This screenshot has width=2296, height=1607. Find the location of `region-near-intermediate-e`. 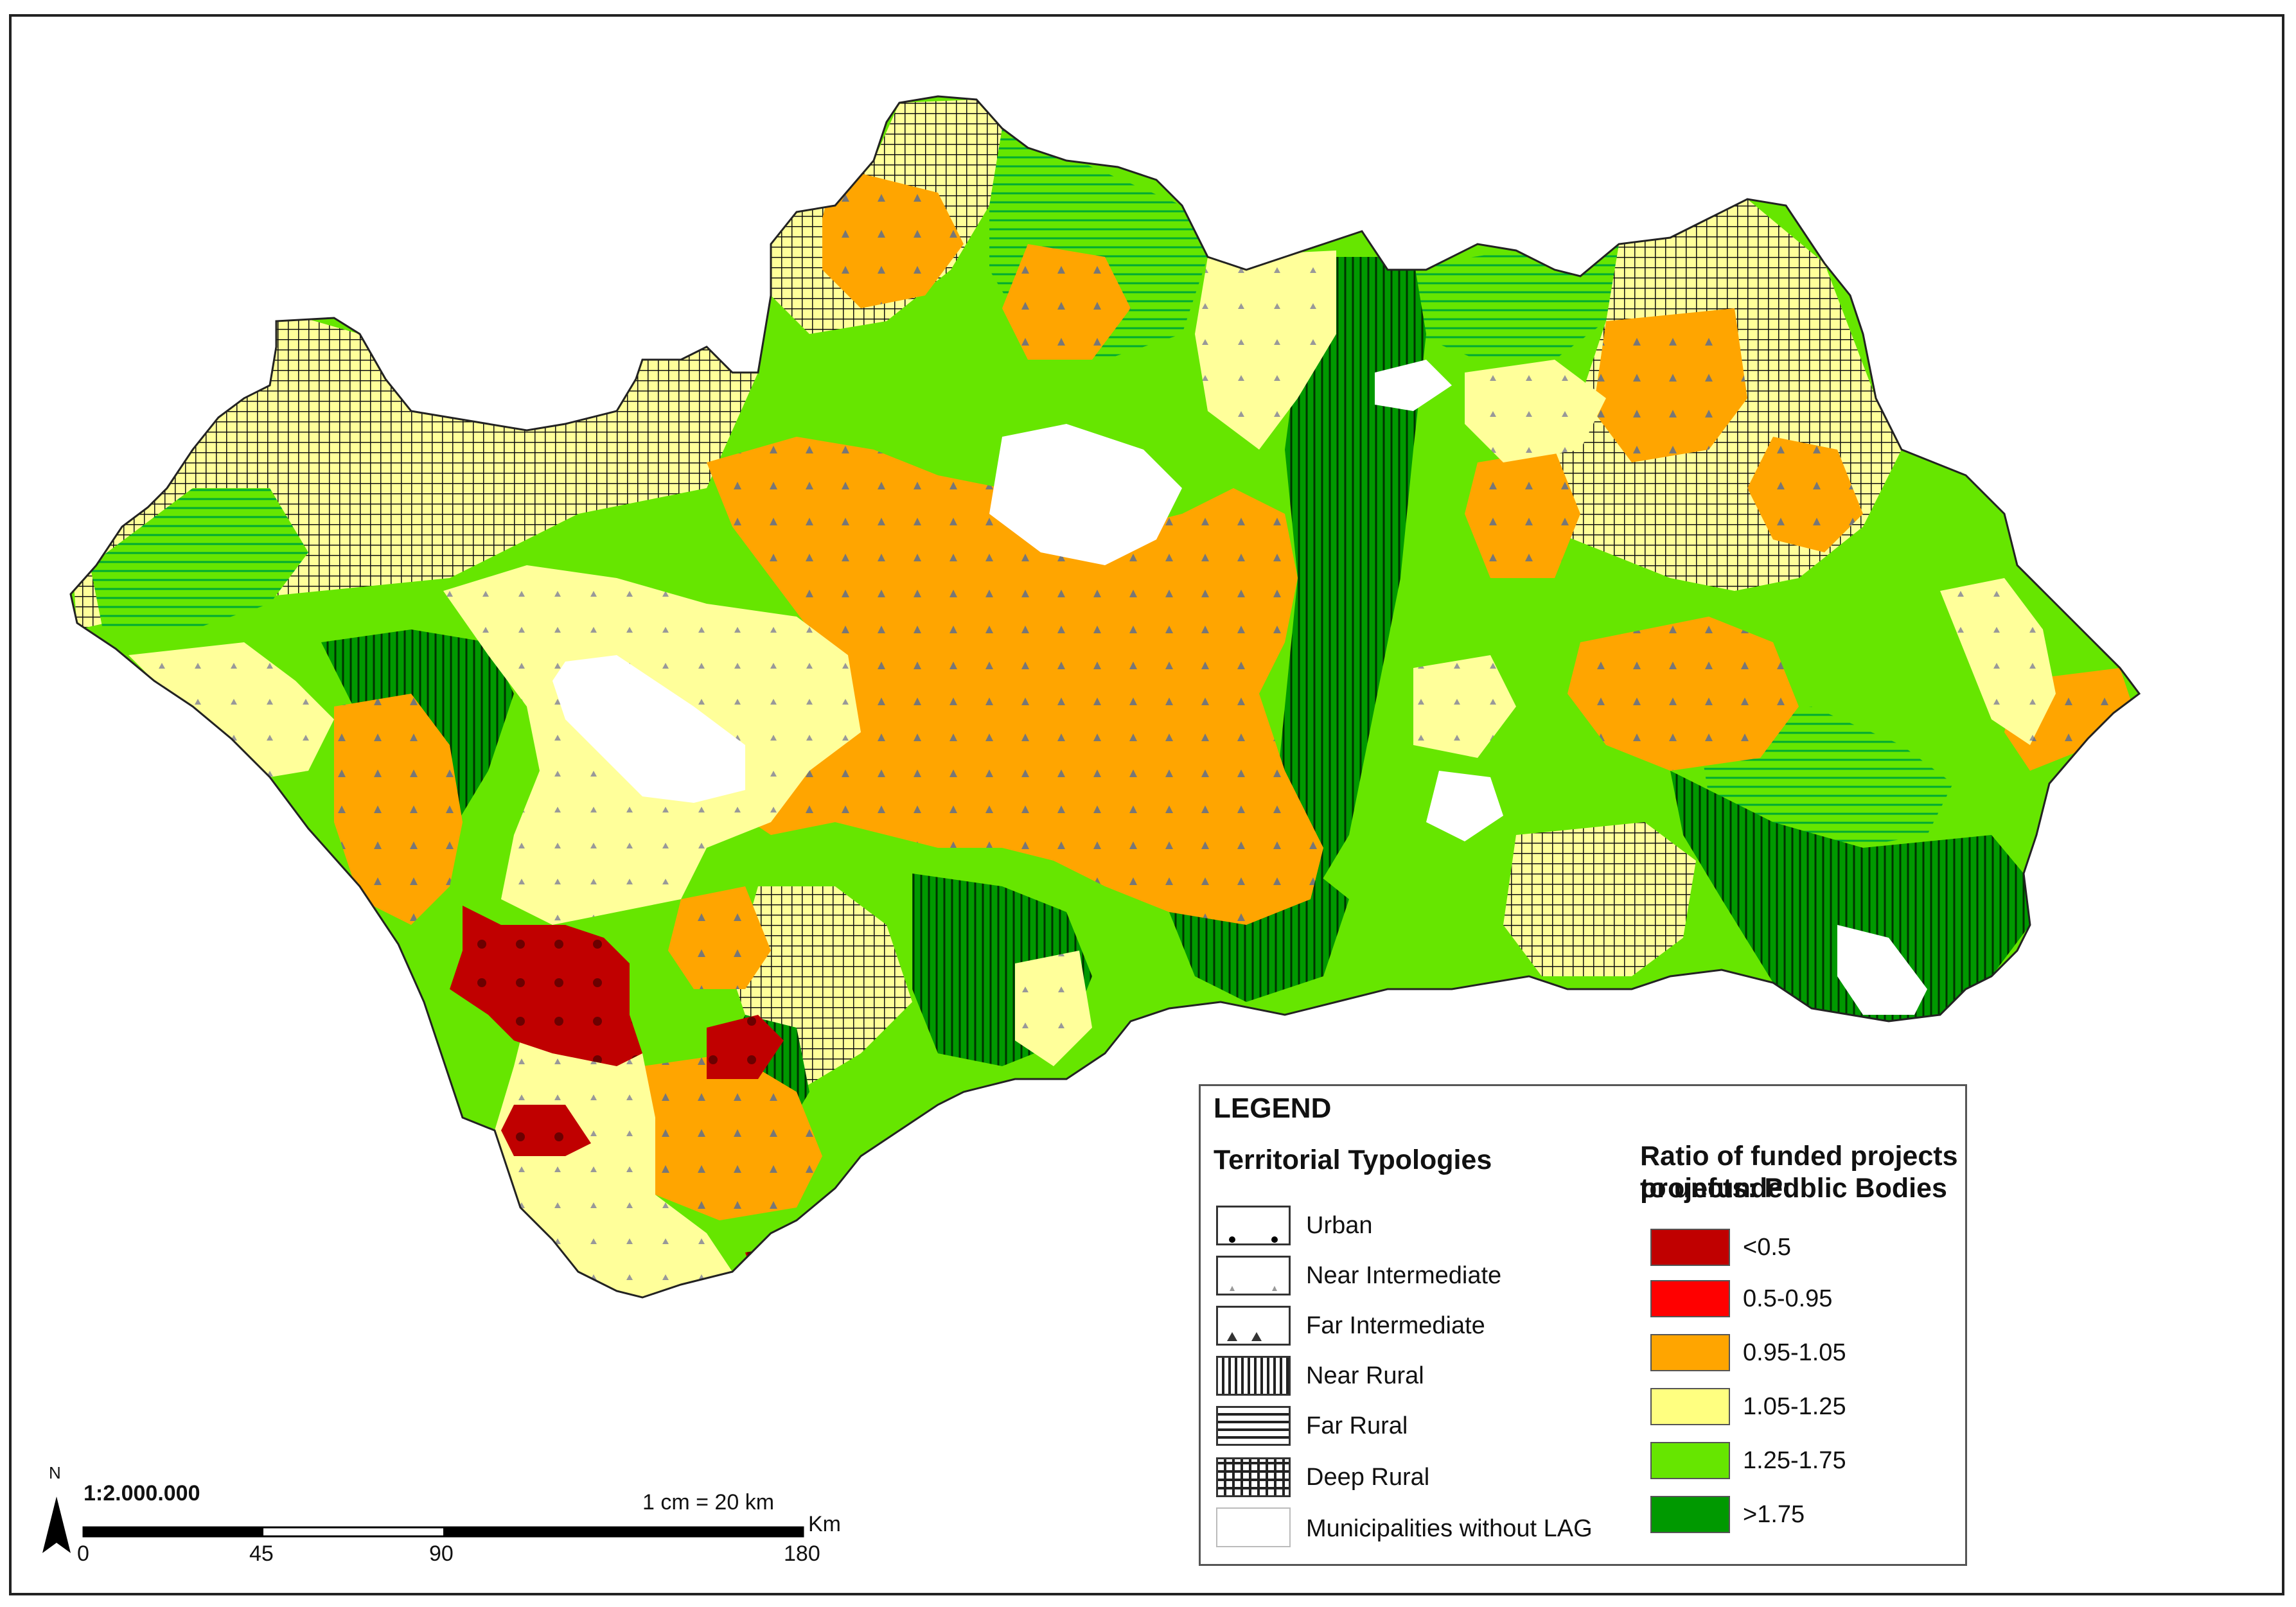

region-near-intermediate-e is located at coordinates (1998, 661).